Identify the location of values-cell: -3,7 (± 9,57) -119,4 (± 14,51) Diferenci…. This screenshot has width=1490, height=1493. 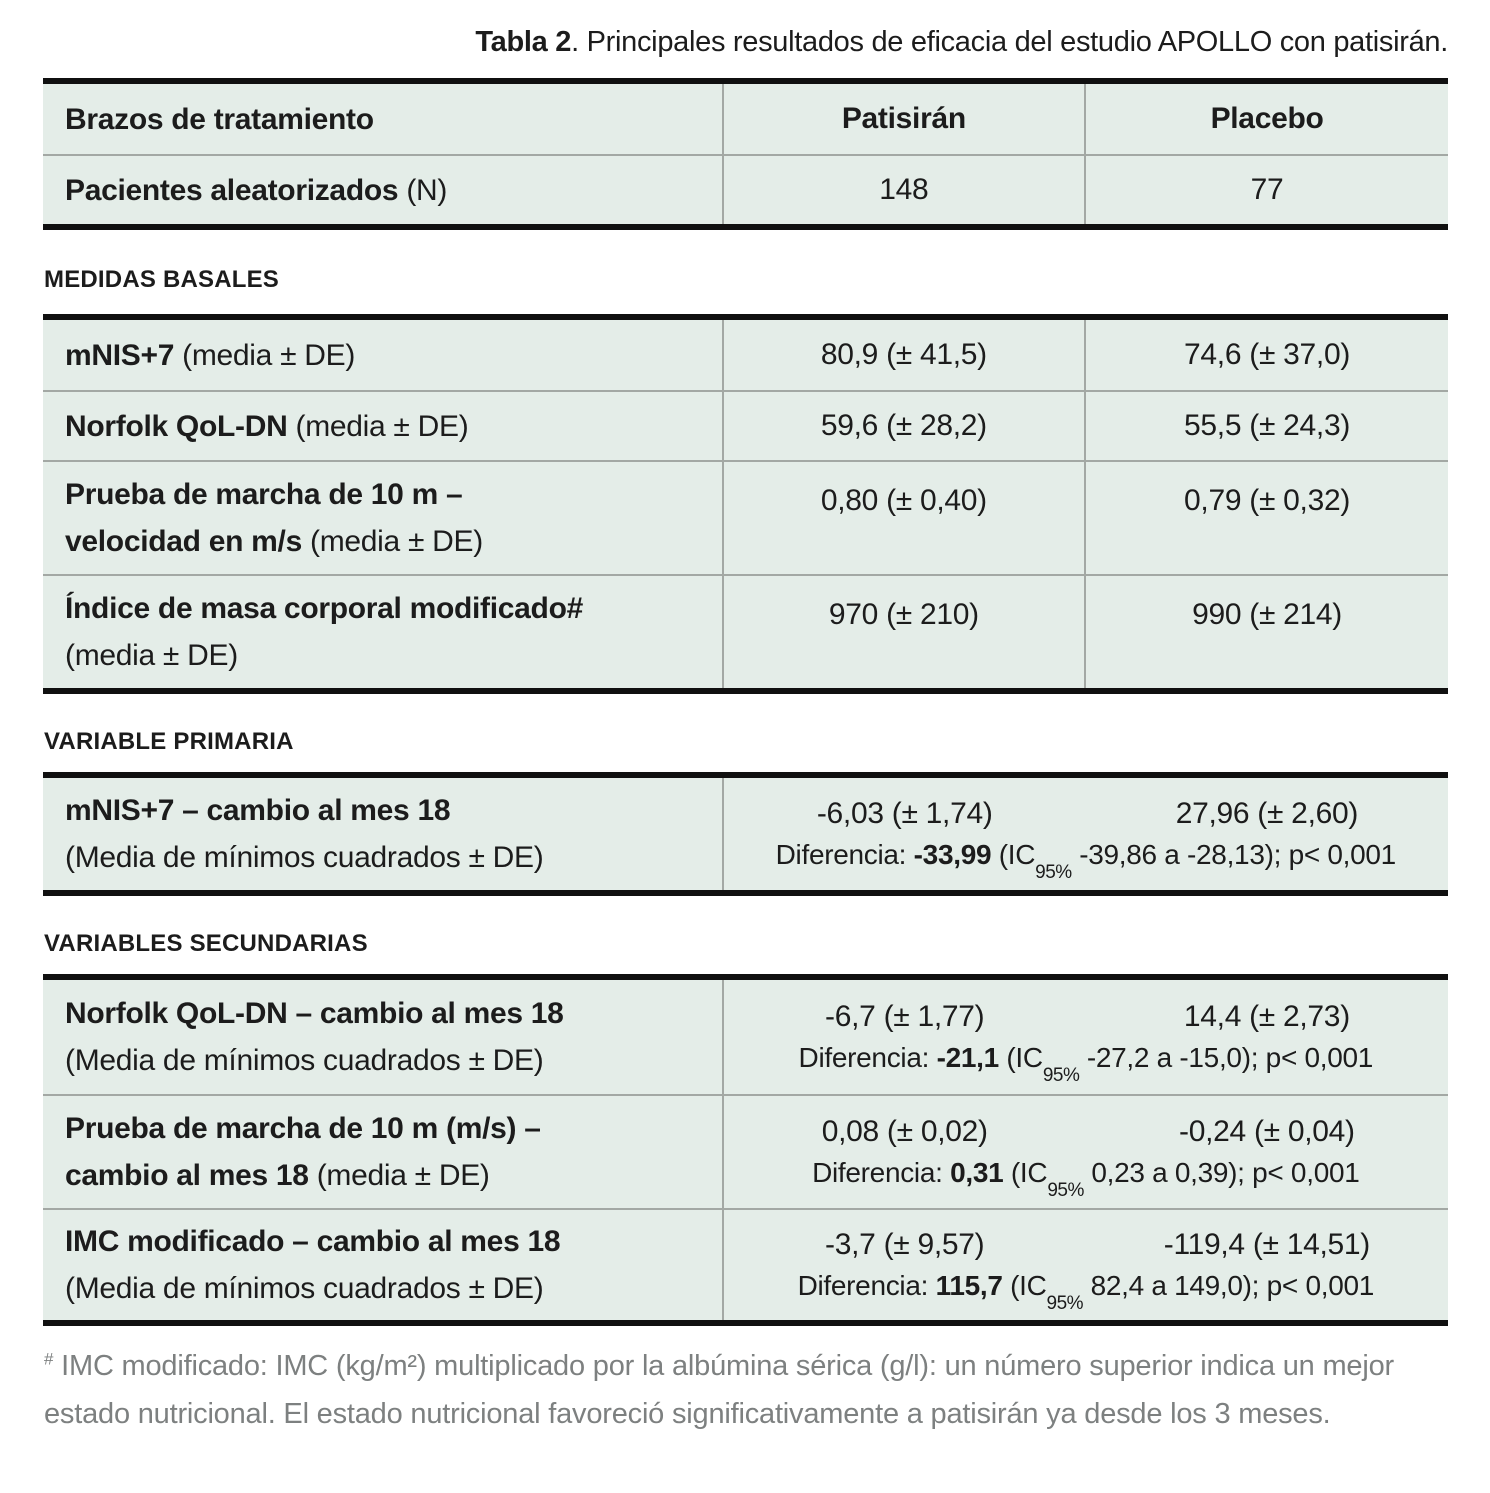
(1084, 1265).